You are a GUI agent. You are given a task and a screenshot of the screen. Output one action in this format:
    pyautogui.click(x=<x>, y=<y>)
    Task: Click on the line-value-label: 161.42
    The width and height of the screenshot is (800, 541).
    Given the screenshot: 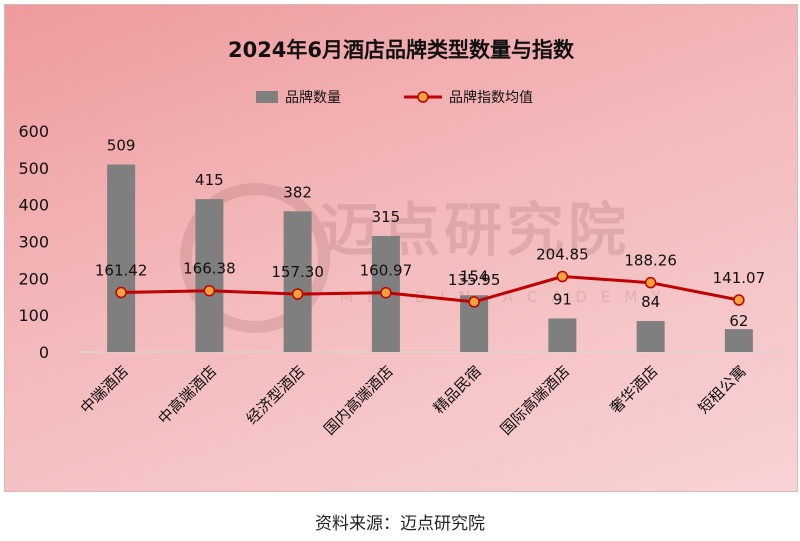 What is the action you would take?
    pyautogui.click(x=121, y=271)
    